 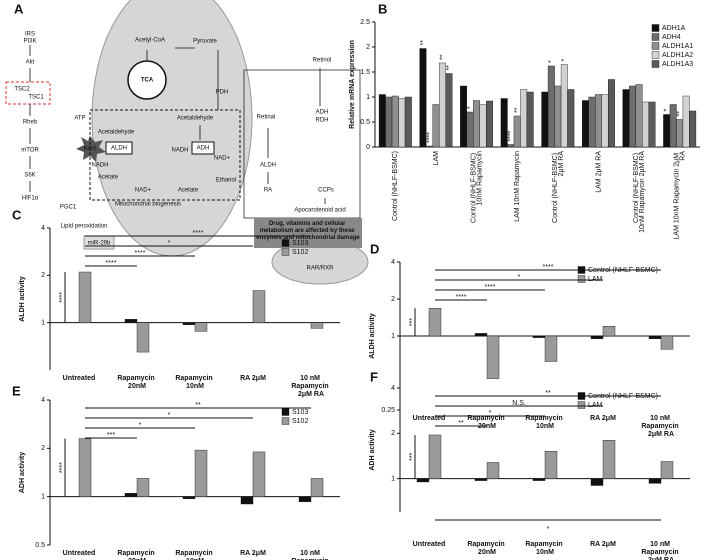 I want to click on legend-label: ALDH1A2, so click(x=677, y=55).